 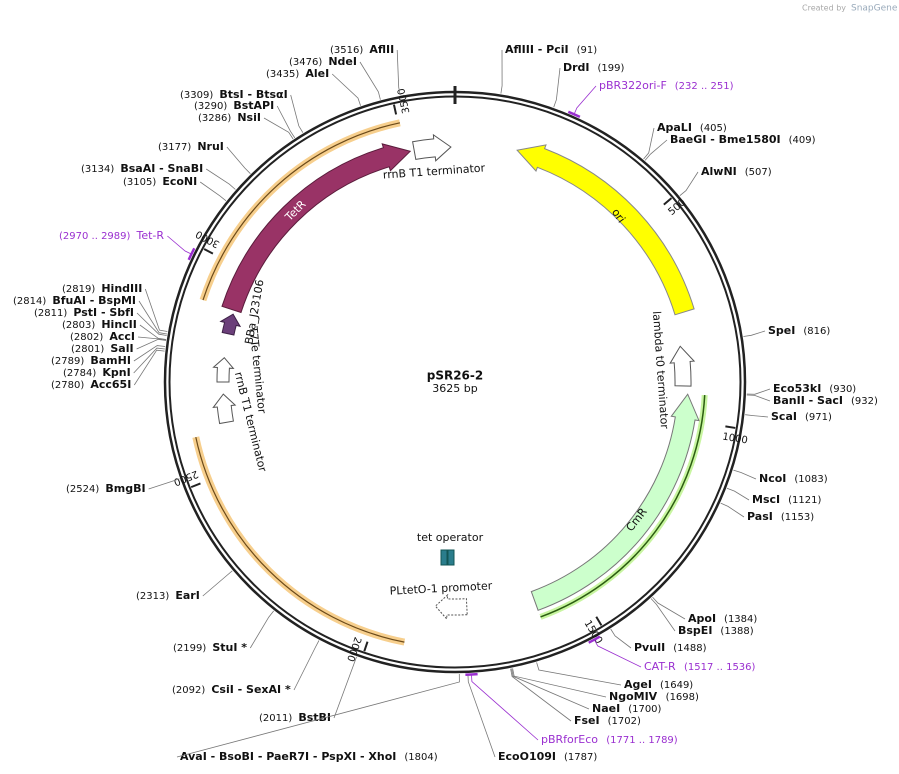 What do you see at coordinates (299, 541) in the screenshot?
I see `highlight` at bounding box center [299, 541].